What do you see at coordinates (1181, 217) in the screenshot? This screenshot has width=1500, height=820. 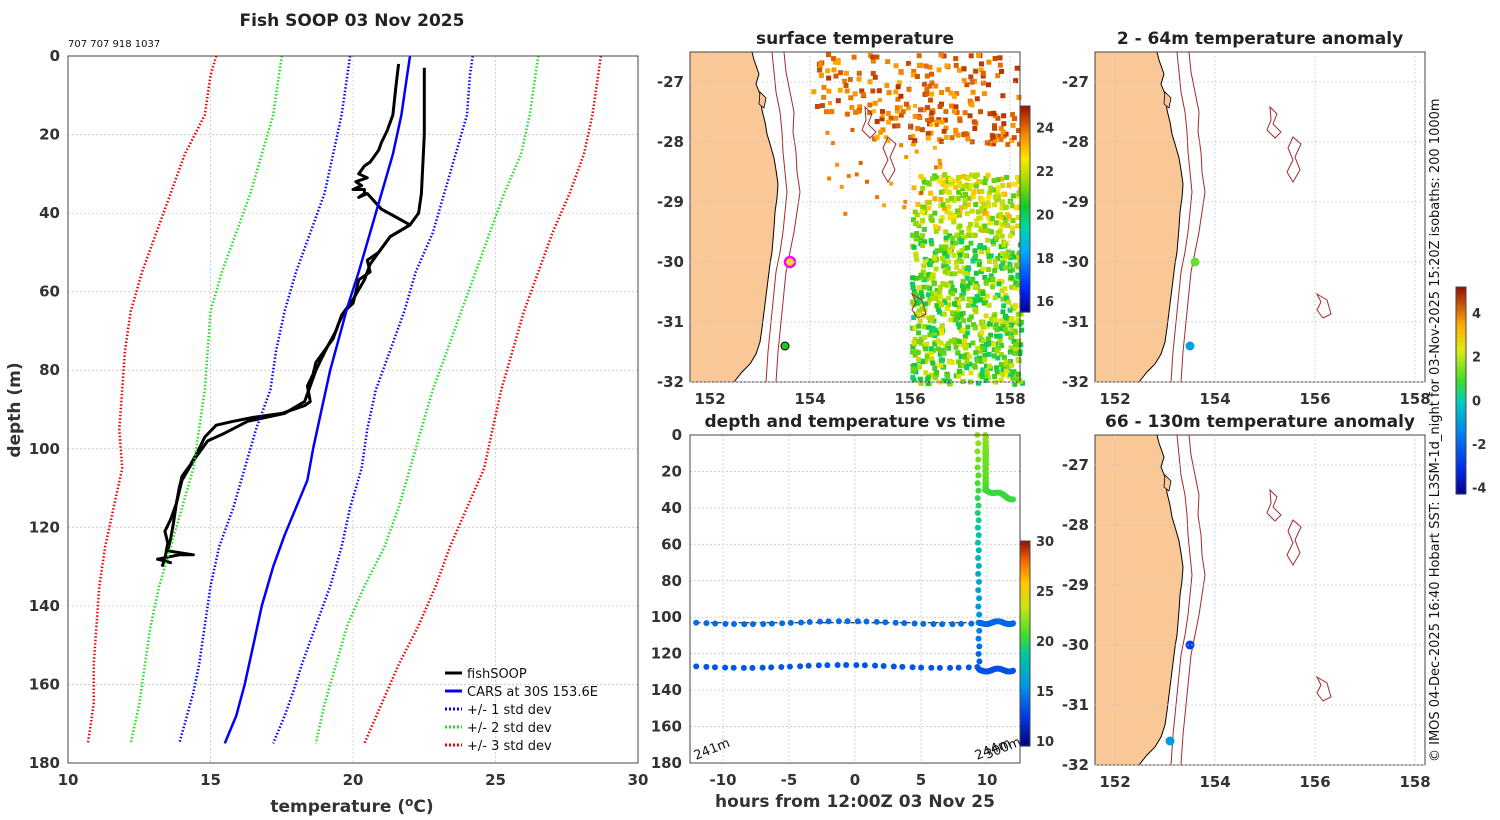 I see `isobath-200m` at bounding box center [1181, 217].